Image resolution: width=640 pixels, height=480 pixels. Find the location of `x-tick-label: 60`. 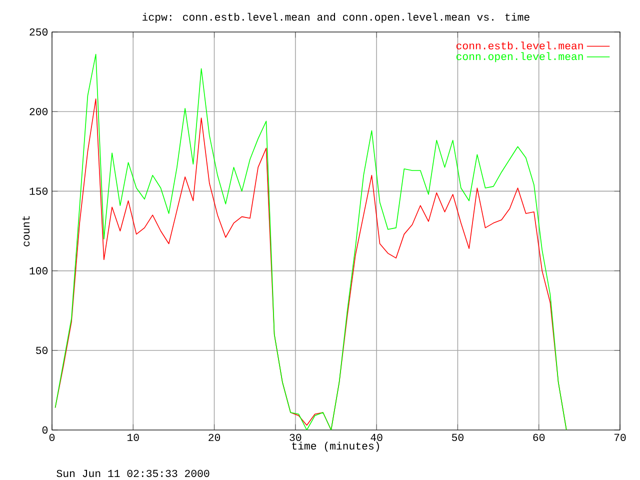

x-tick-label: 60 is located at coordinates (539, 438).